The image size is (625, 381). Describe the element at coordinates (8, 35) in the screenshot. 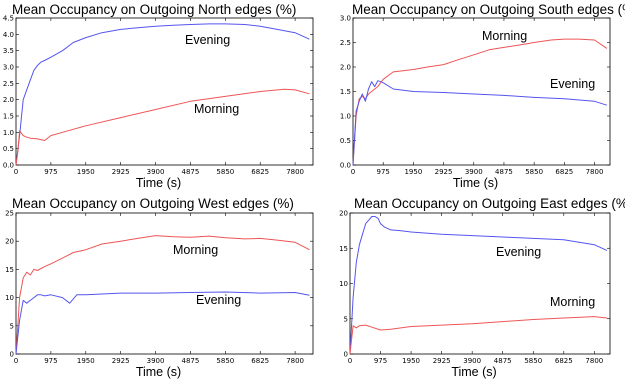

I see `y-tick-label: 4.0` at that location.